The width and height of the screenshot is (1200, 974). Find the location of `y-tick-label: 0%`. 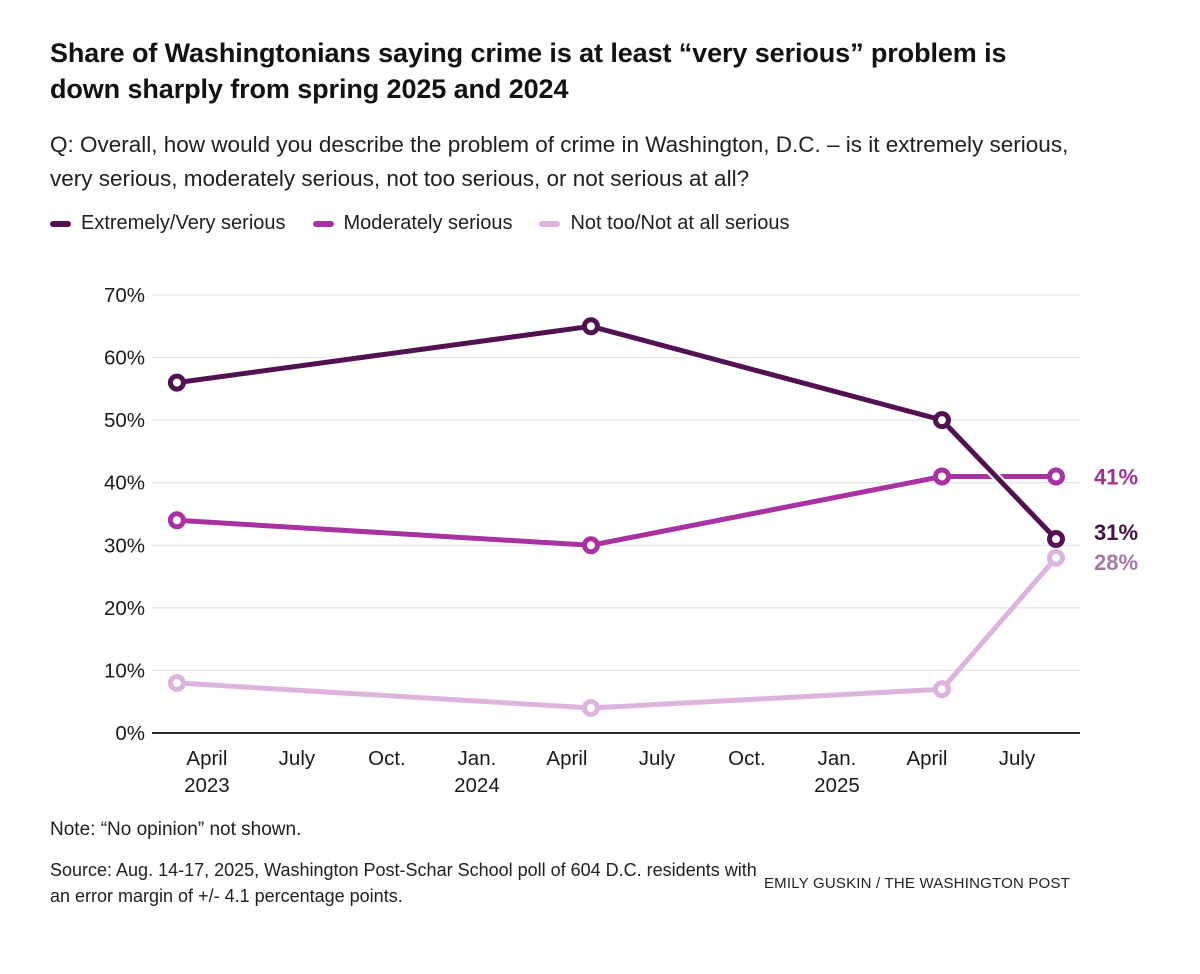

y-tick-label: 0% is located at coordinates (130, 733).